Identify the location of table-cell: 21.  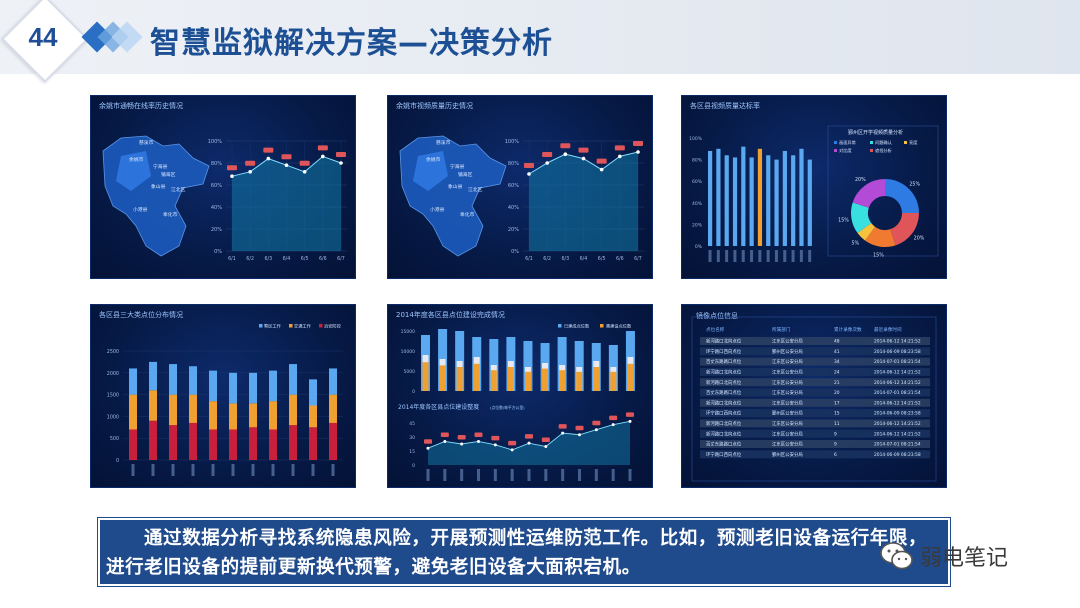
(837, 383).